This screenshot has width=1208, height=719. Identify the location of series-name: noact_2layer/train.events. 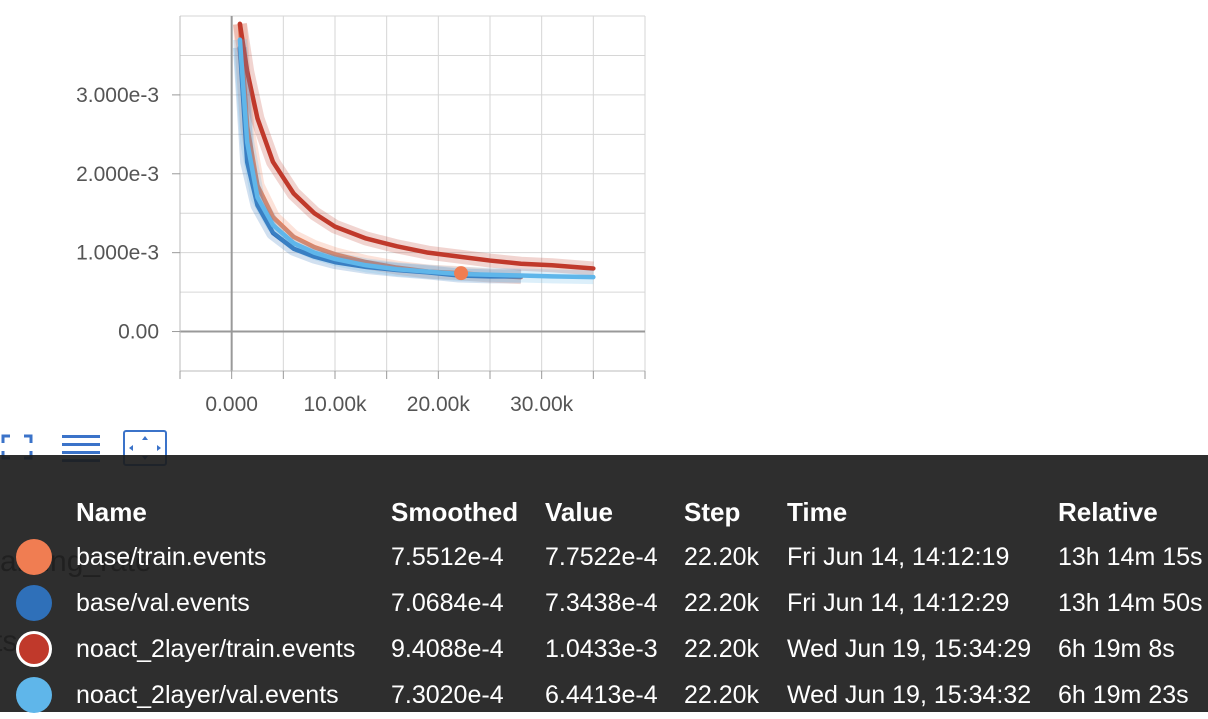
(216, 649).